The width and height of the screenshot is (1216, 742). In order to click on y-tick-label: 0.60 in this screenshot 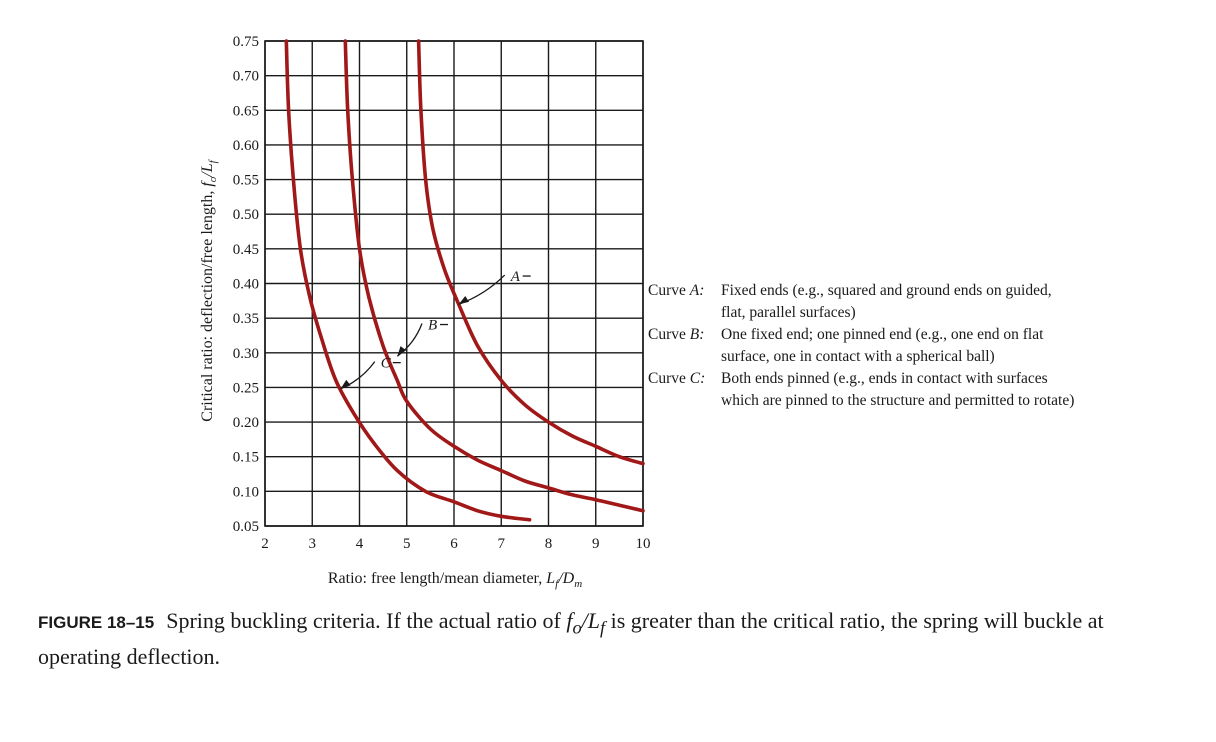, I will do `click(246, 146)`.